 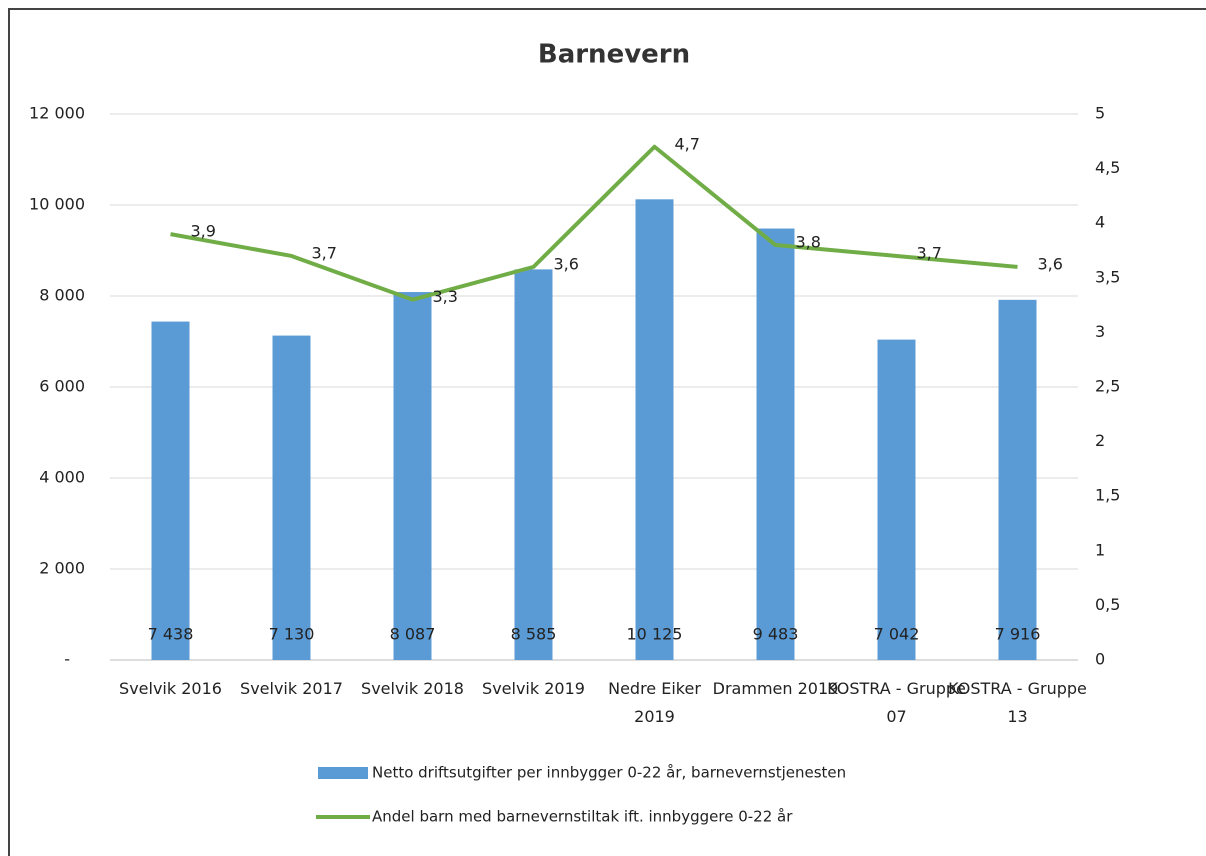 I want to click on x-tick-label: Nedre Eiker 2019, so click(x=654, y=702).